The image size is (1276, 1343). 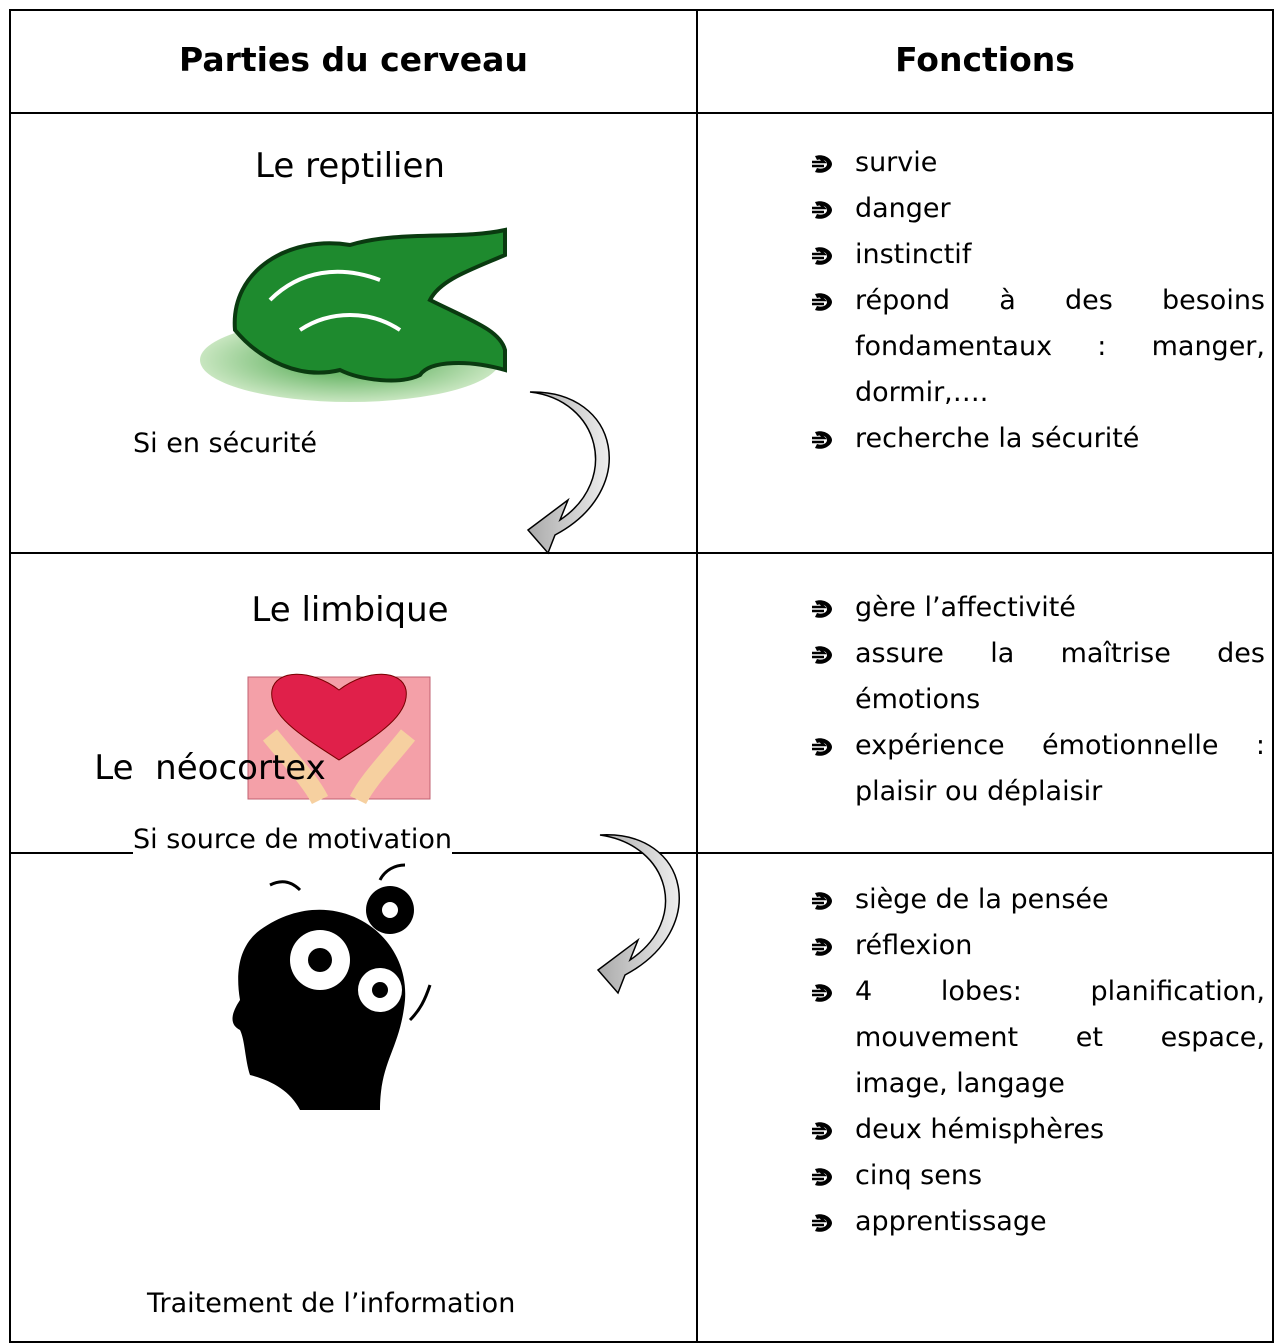 What do you see at coordinates (331, 1303) in the screenshot?
I see `part-caption: Traitement de l’information` at bounding box center [331, 1303].